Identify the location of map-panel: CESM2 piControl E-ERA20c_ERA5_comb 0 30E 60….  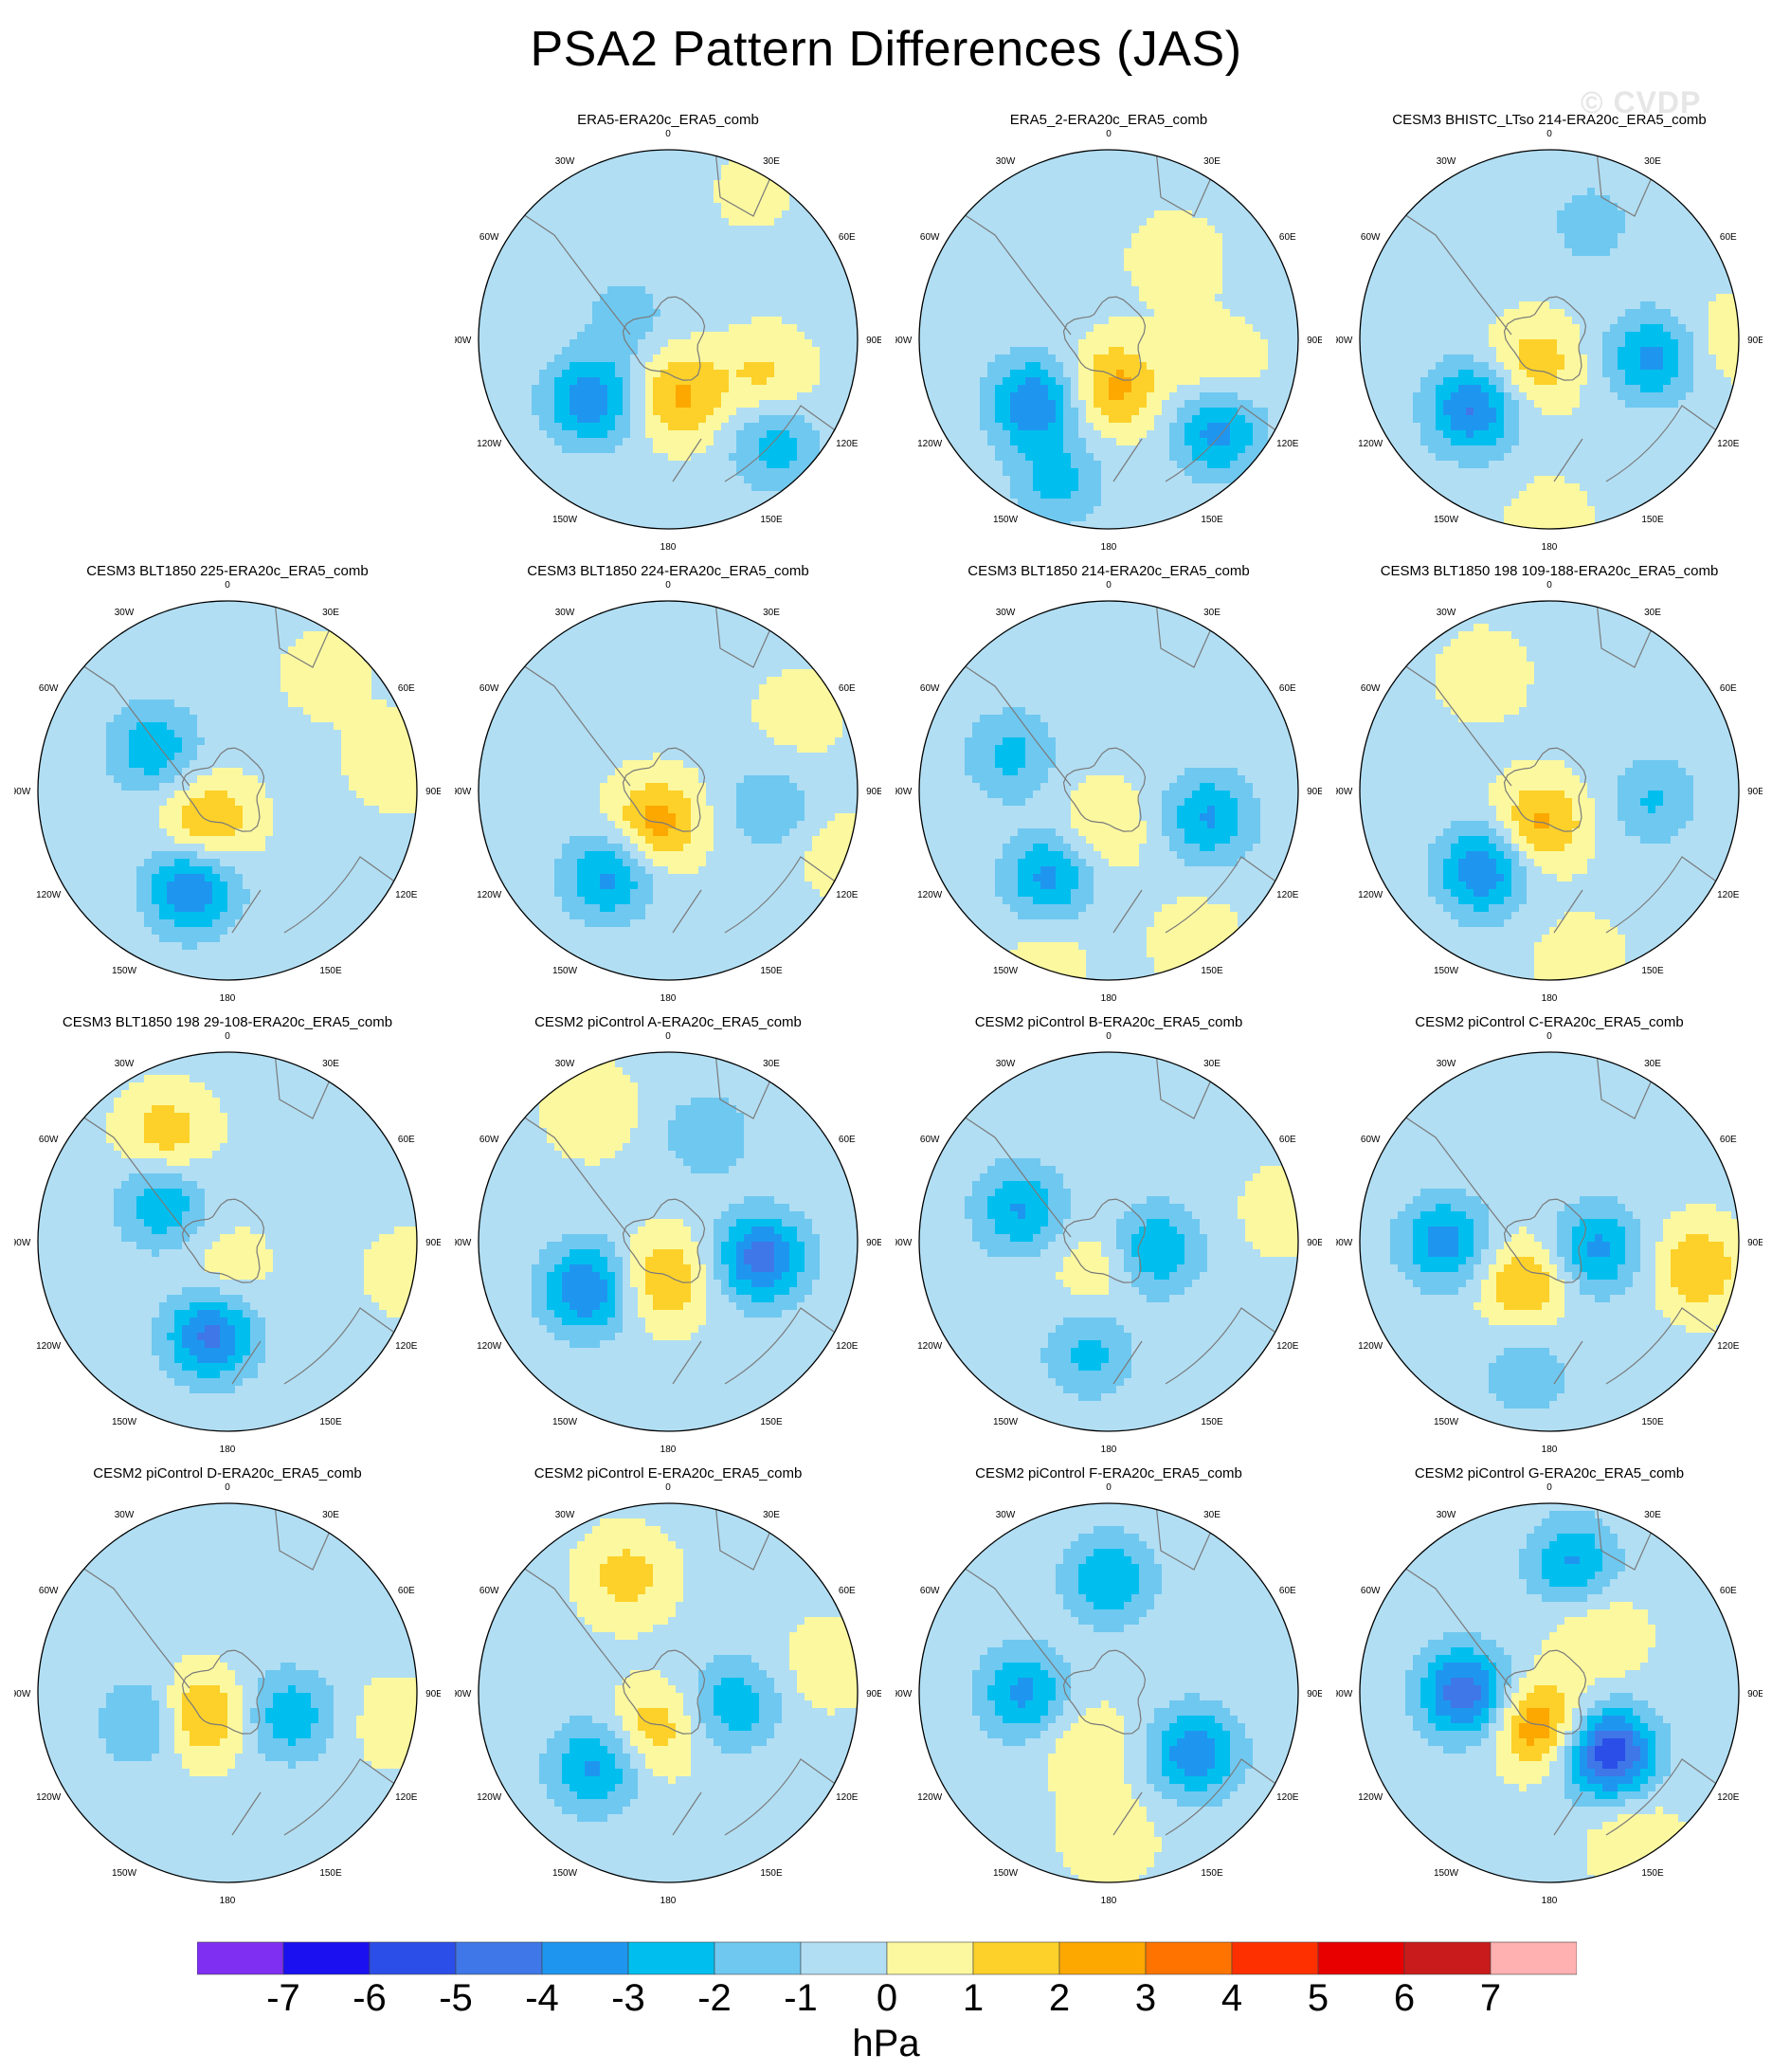
(668, 1688).